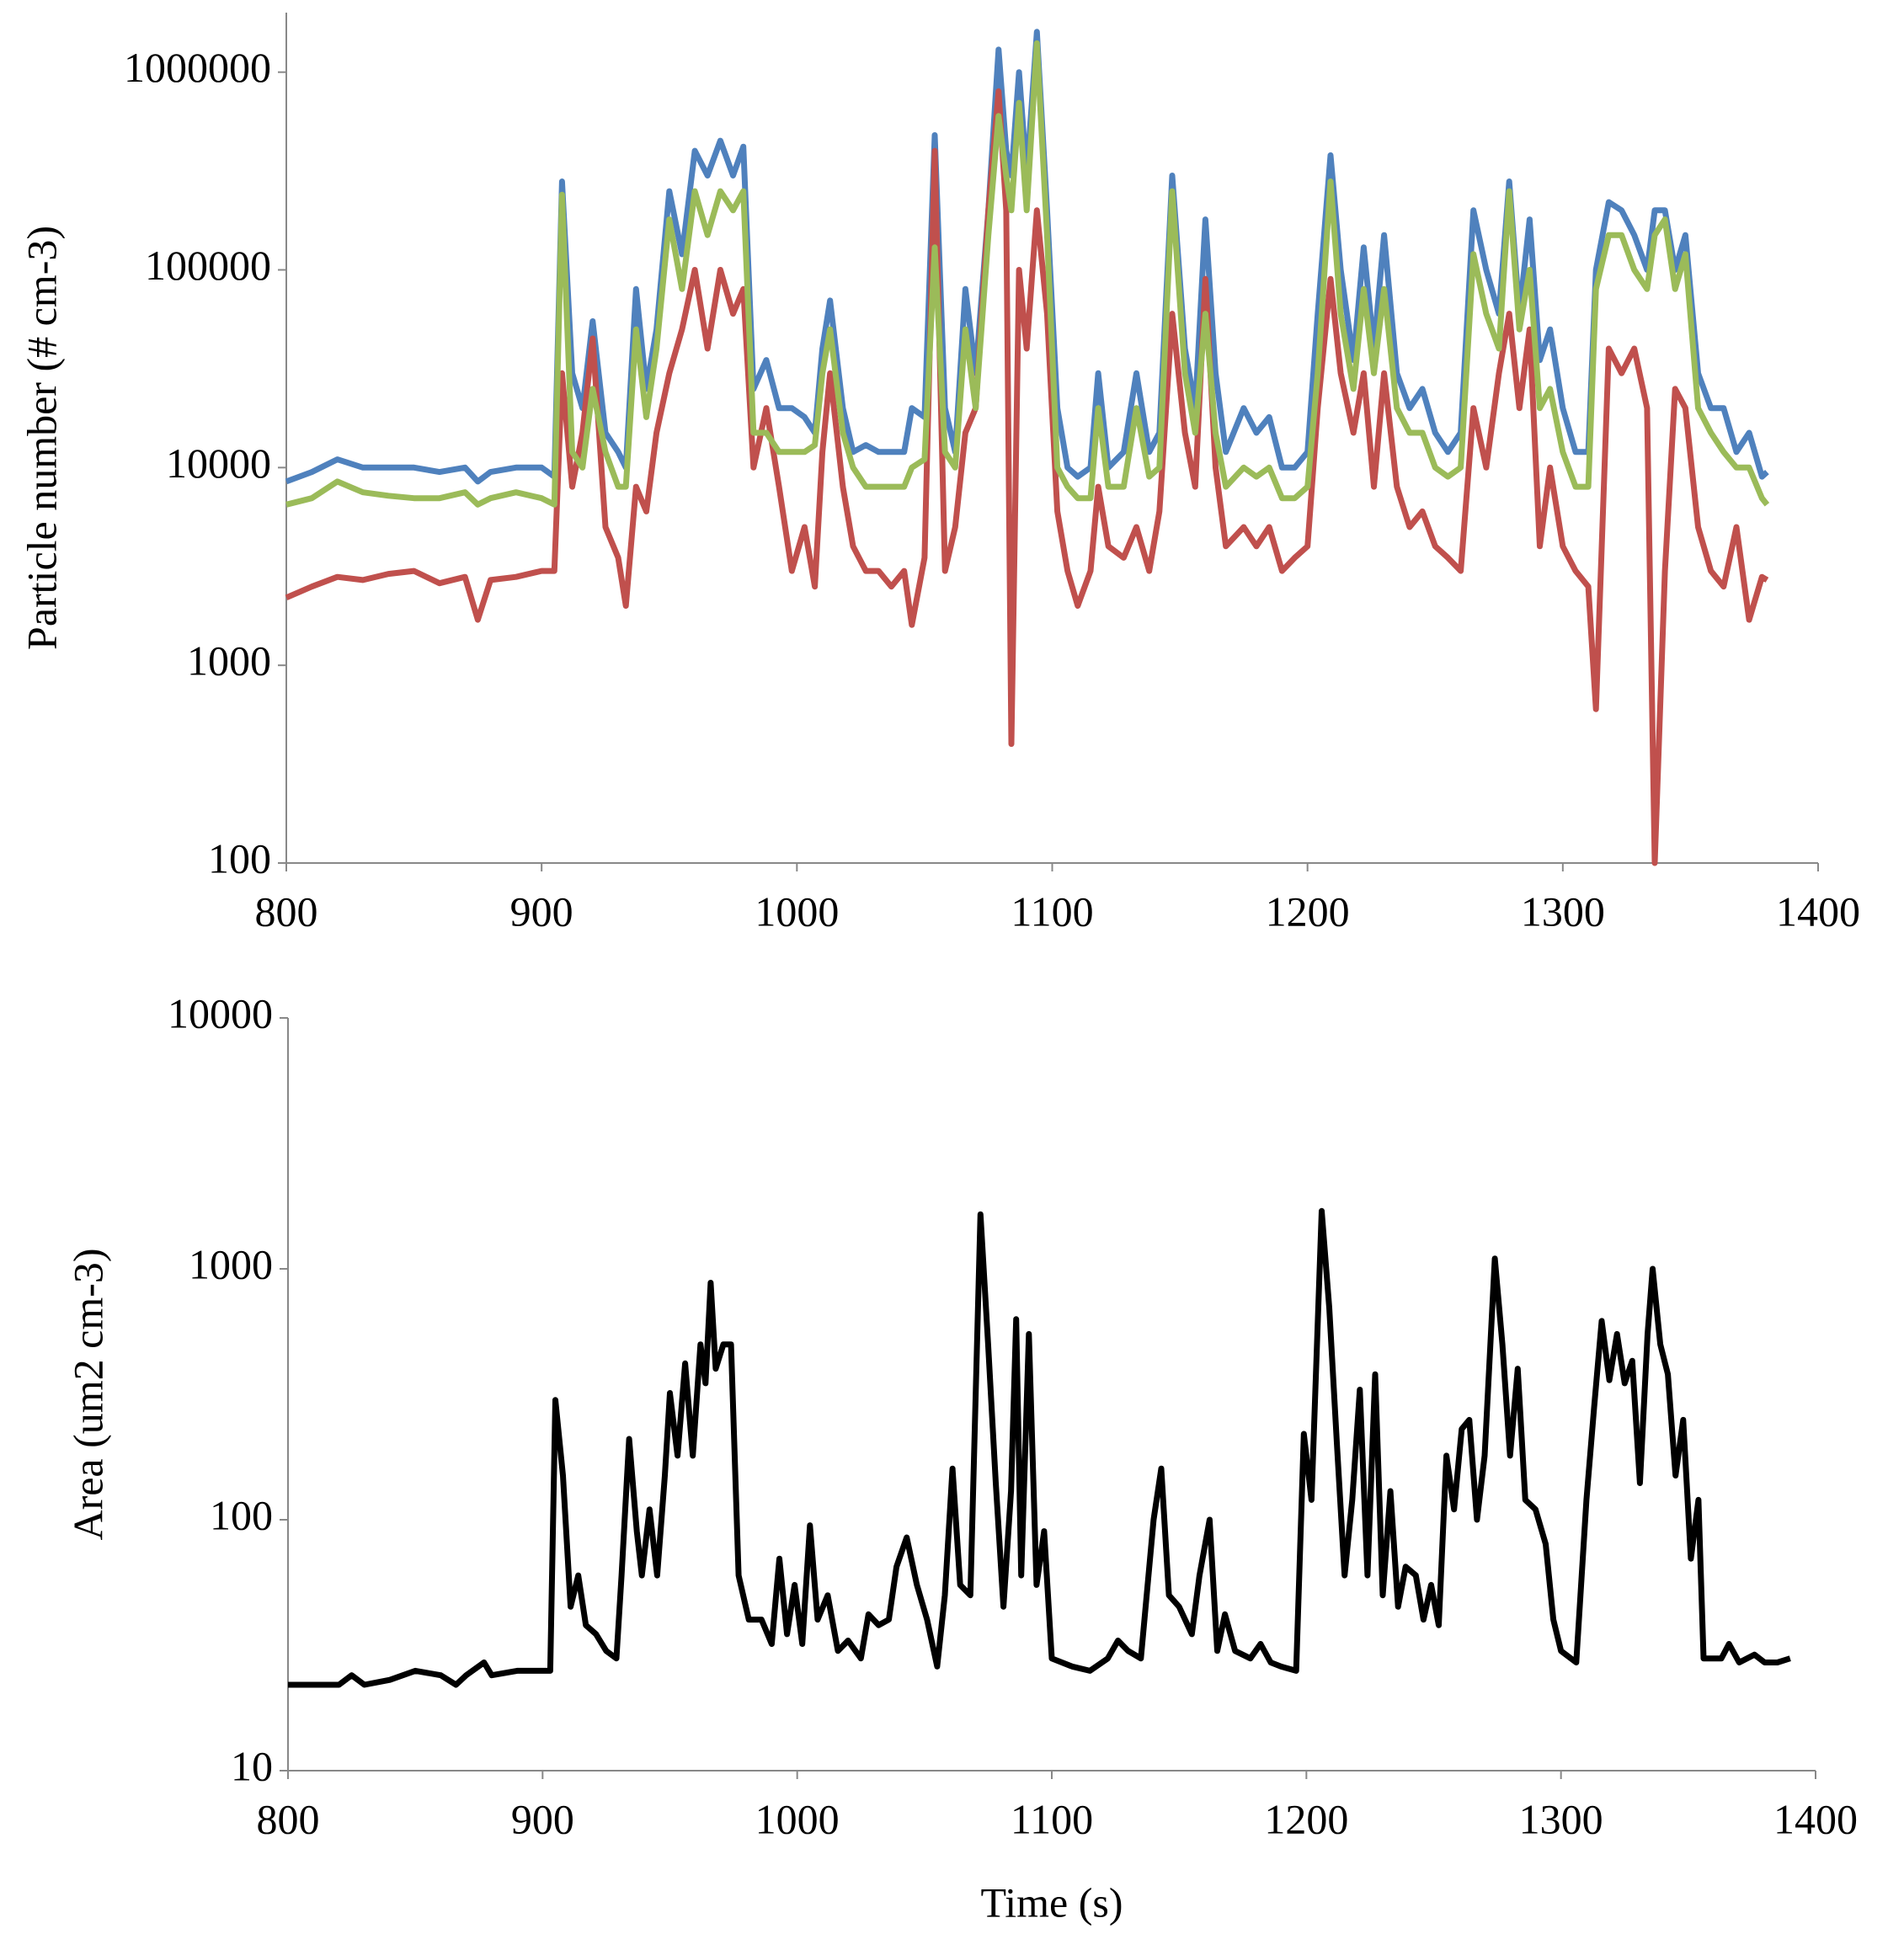 This screenshot has height=1934, width=1904. I want to click on y-tick-label: 10, so click(252, 1765).